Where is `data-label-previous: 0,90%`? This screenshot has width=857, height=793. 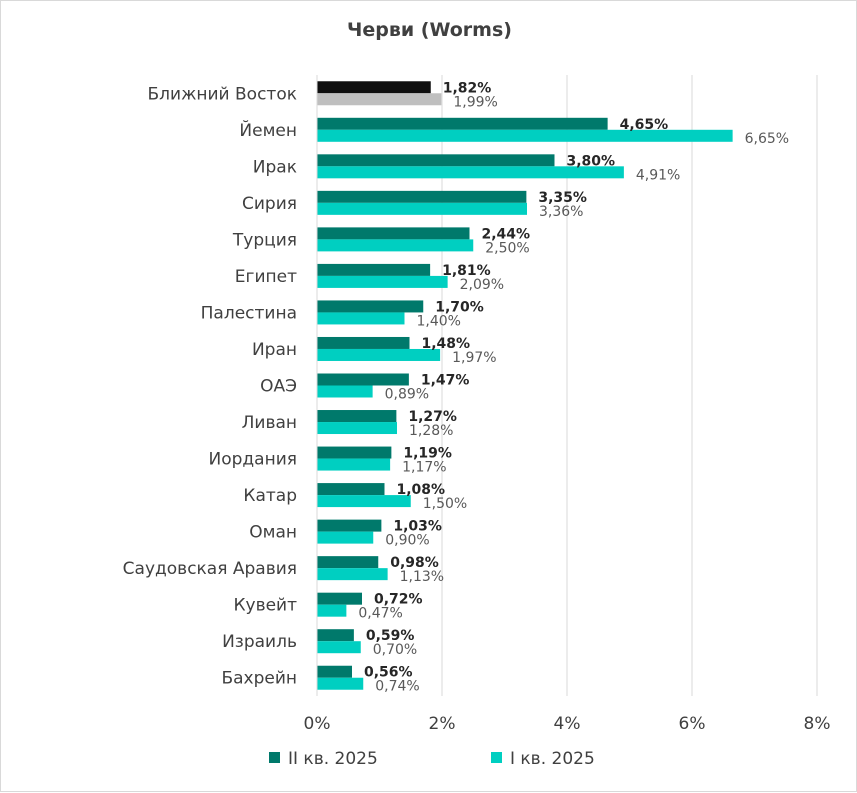
data-label-previous: 0,90% is located at coordinates (407, 541).